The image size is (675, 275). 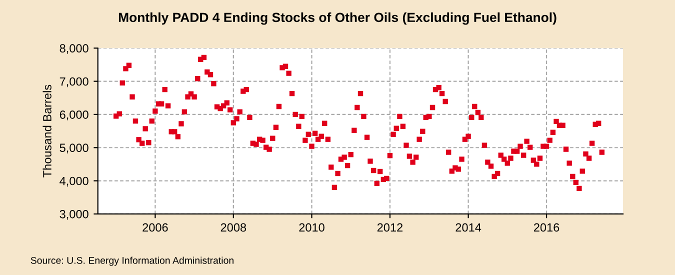 I want to click on y-tick-label: 8,000, so click(x=74, y=49).